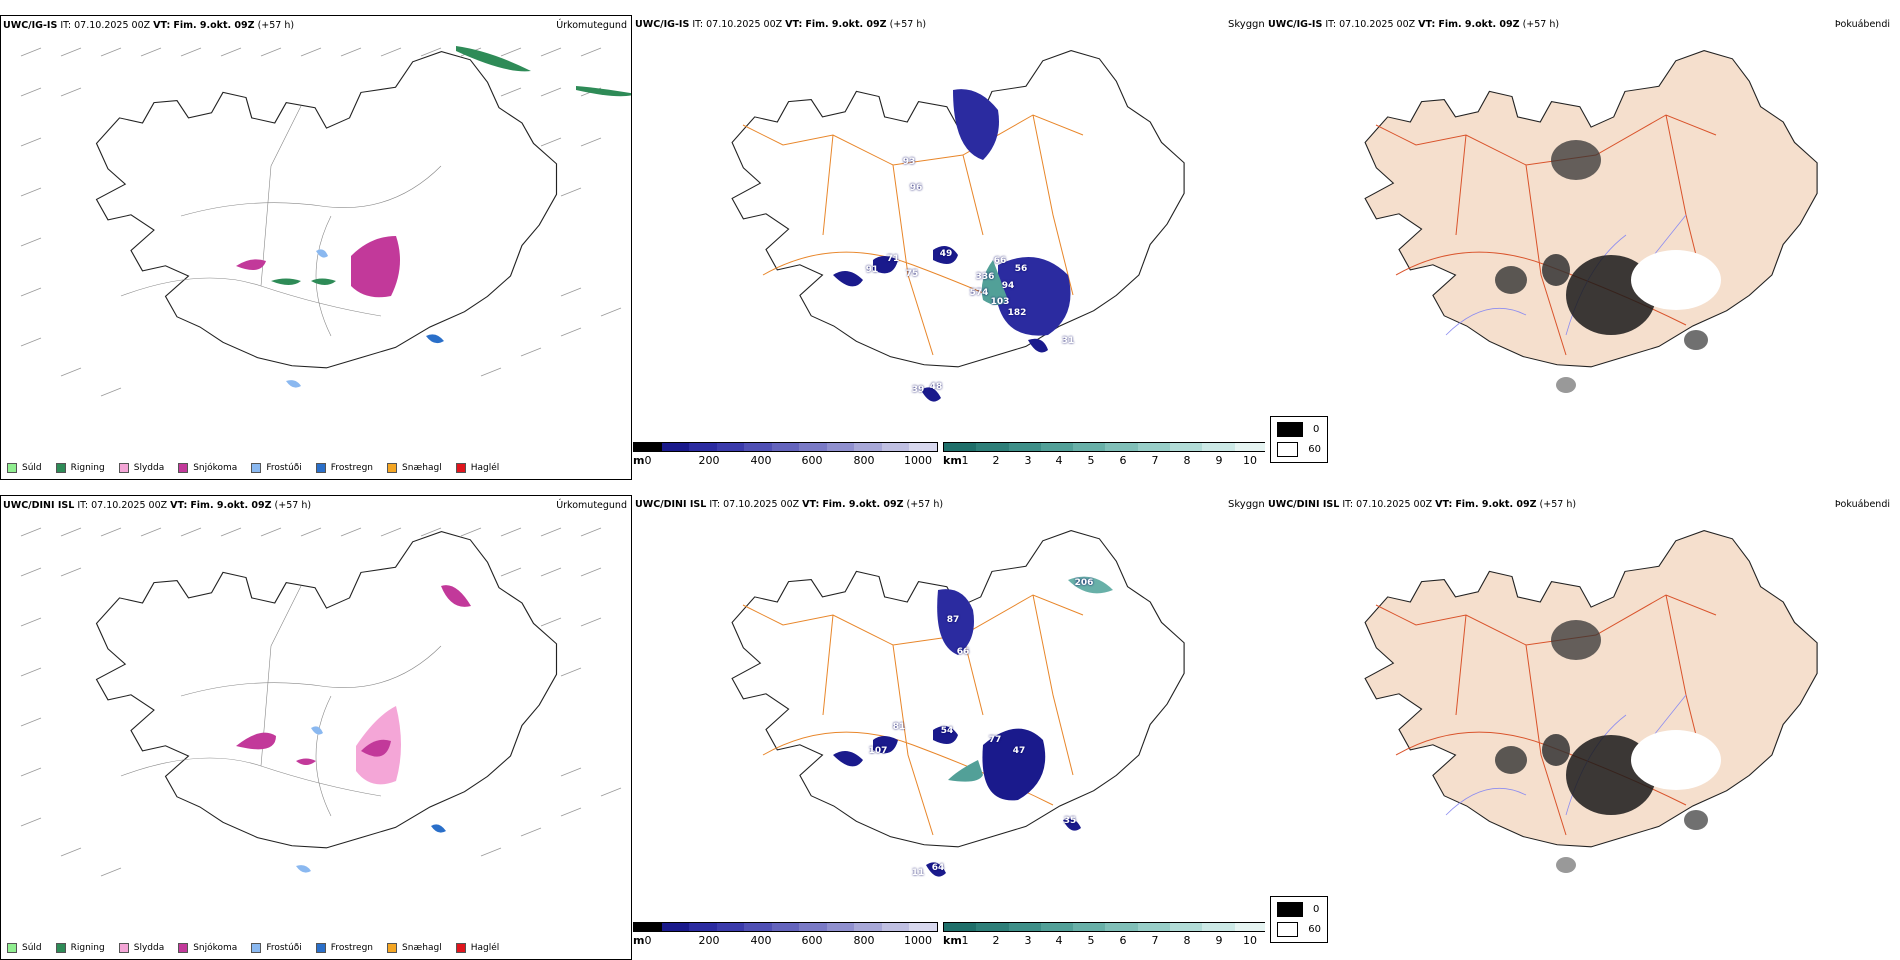  Describe the element at coordinates (953, 620) in the screenshot. I see `cloud-label: 87` at that location.